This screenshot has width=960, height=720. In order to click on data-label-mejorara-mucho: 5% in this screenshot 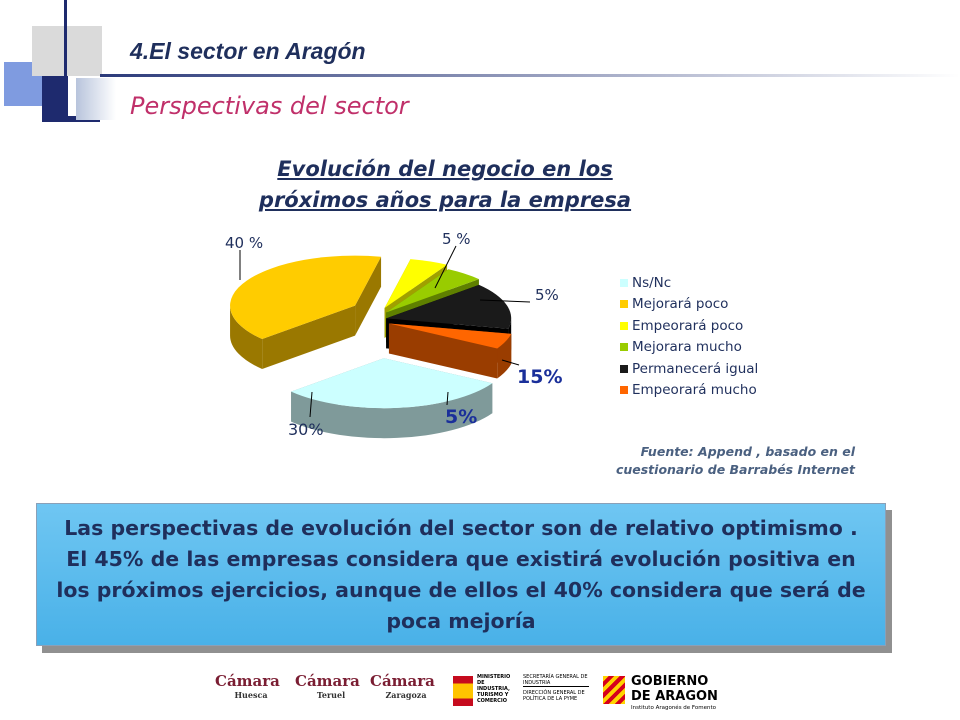, I will do `click(547, 295)`.